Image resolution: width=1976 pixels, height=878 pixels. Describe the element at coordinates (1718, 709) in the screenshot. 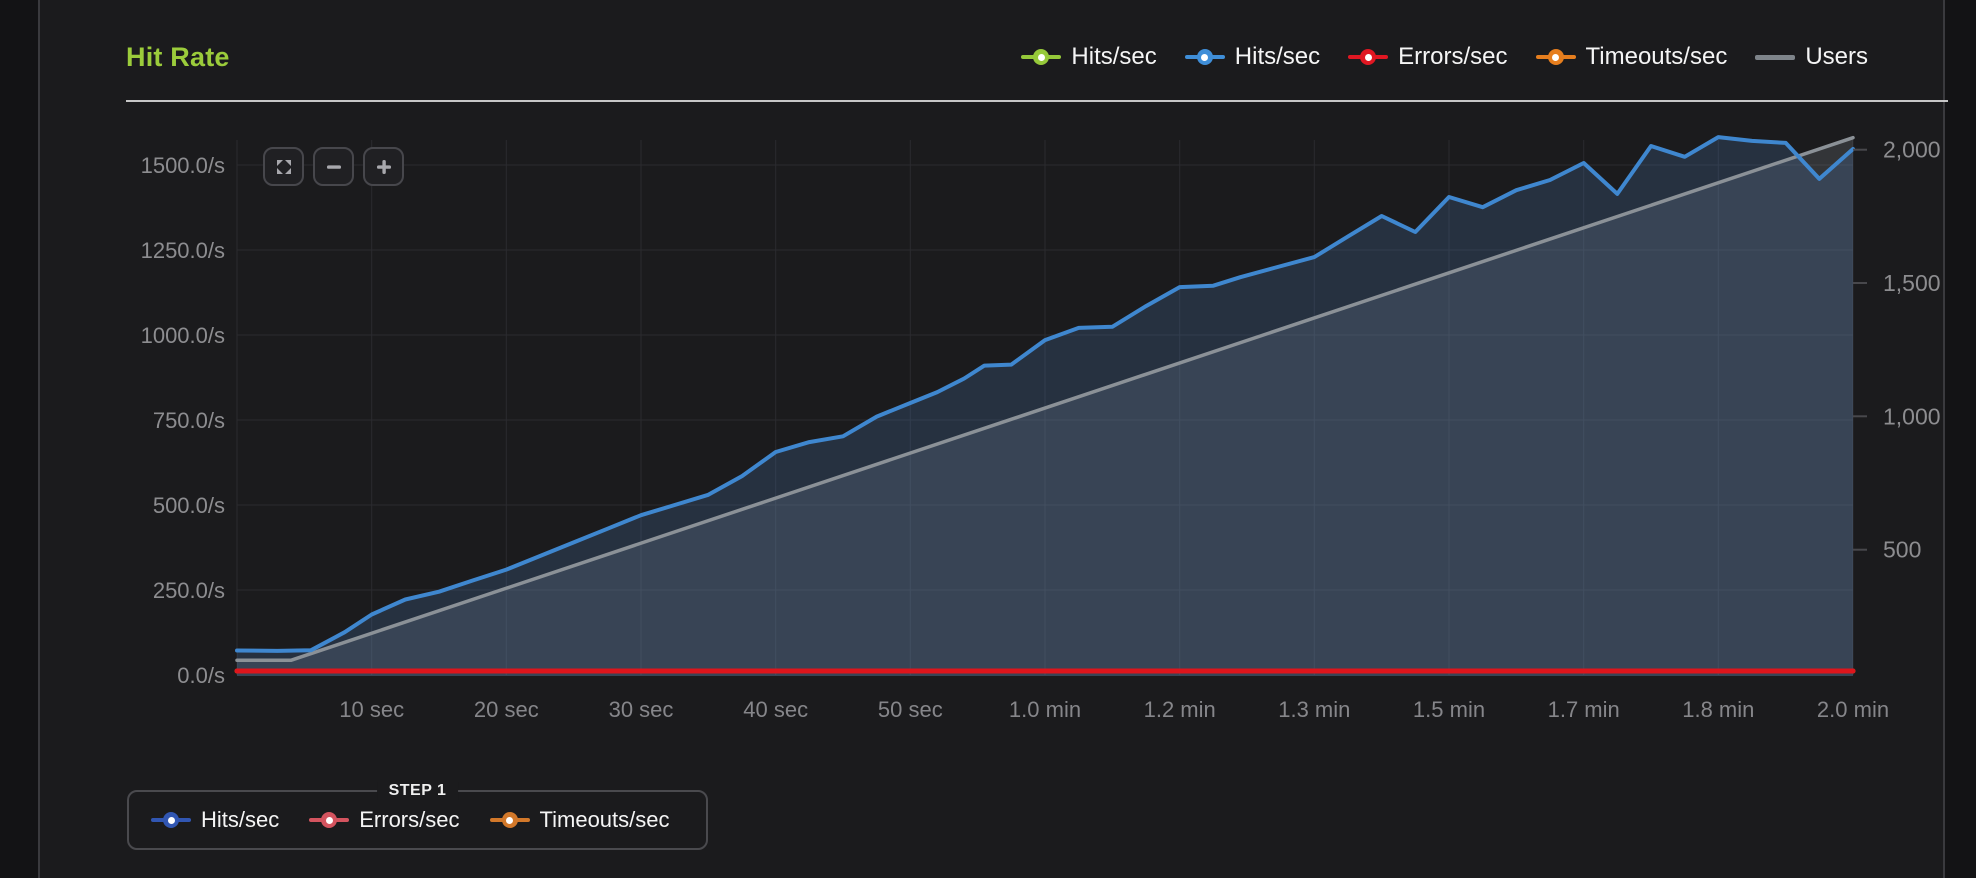

I see `x-axis-label: 1.8 min` at that location.